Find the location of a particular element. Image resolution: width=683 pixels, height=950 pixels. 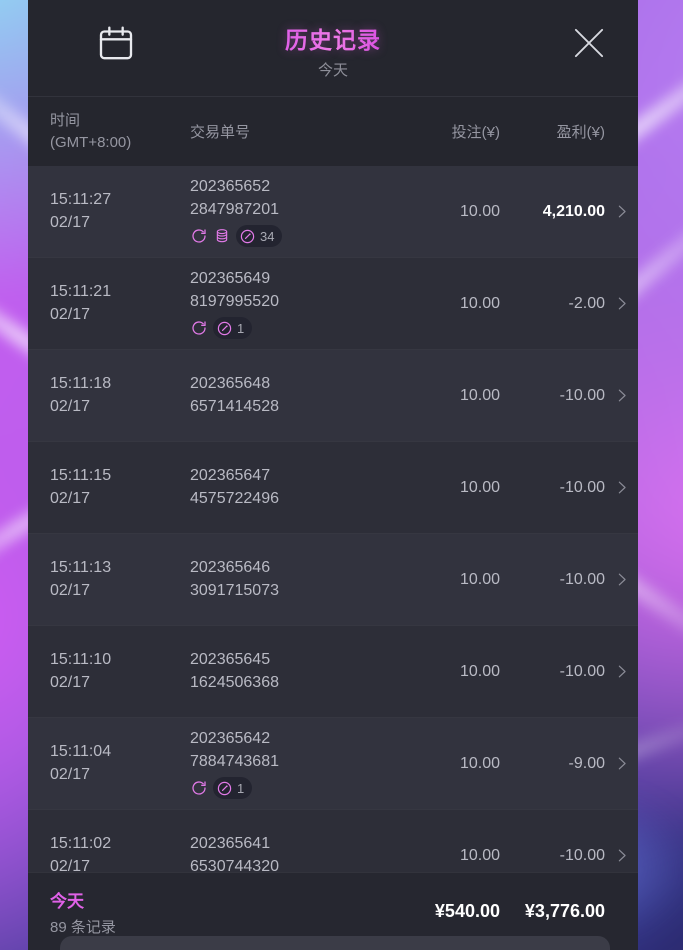

cell-time-value: 15:11:21 is located at coordinates (81, 291).